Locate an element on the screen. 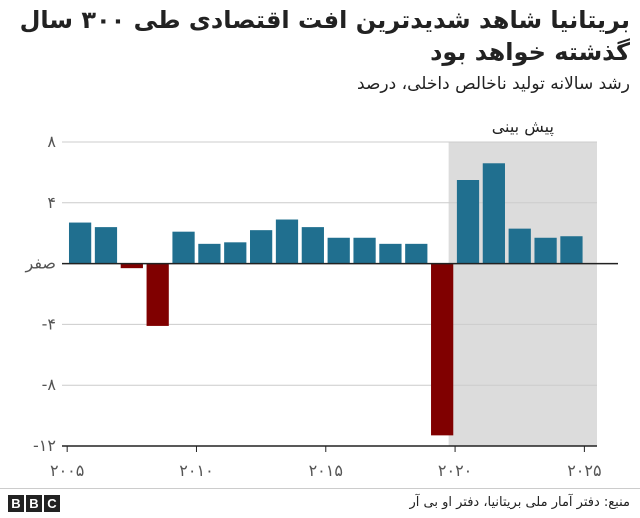 The width and height of the screenshot is (640, 518). x-tick-label: ۲۰۰۵ is located at coordinates (67, 470).